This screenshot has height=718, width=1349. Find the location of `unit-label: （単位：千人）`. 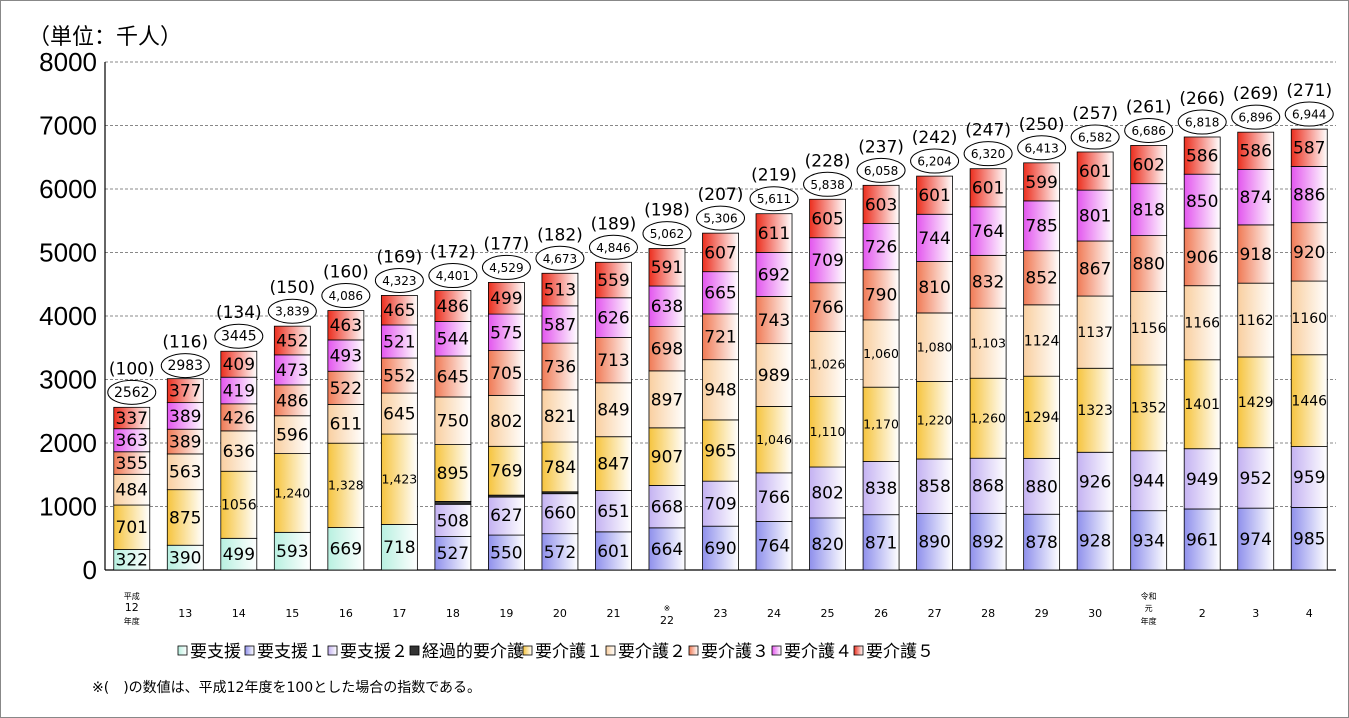

unit-label: （単位：千人） is located at coordinates (105, 37).